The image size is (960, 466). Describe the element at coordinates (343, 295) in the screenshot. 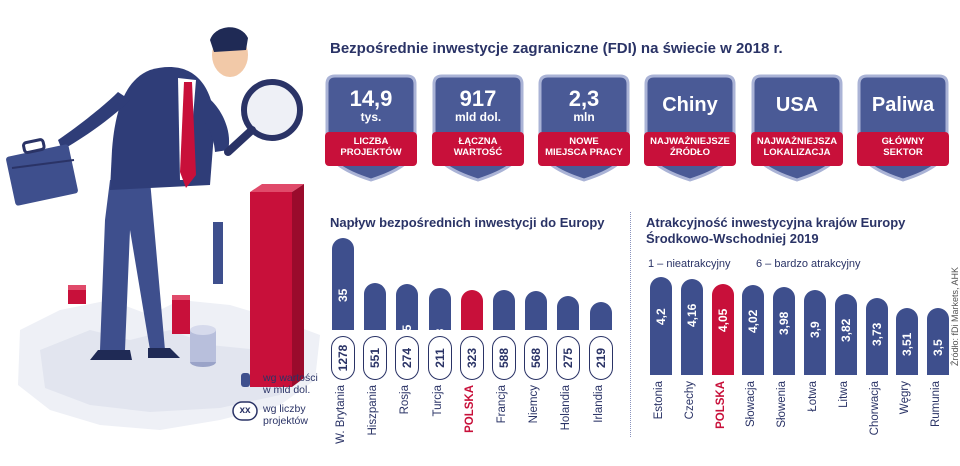

I see `fdi-bar-value: 35` at that location.